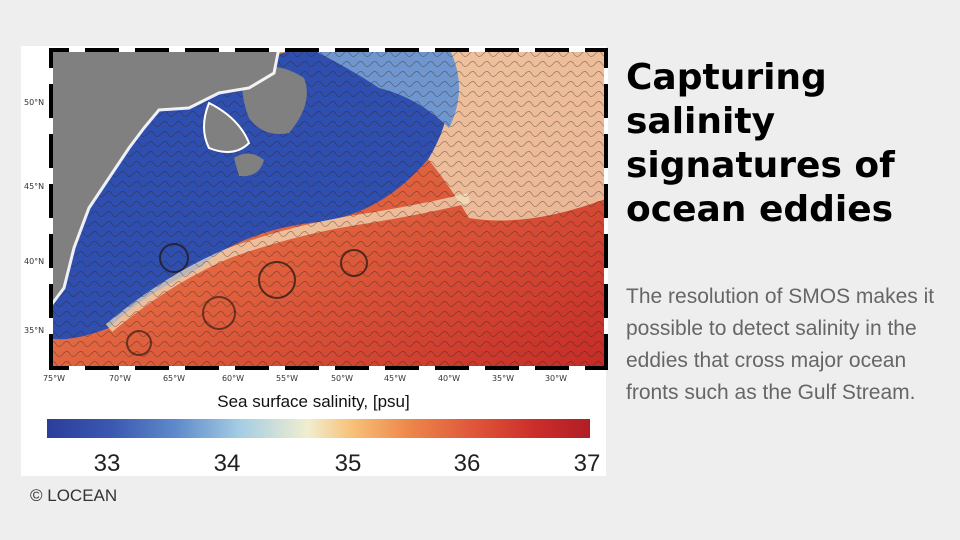  I want to click on lat-label-40n: 40°N, so click(34, 261).